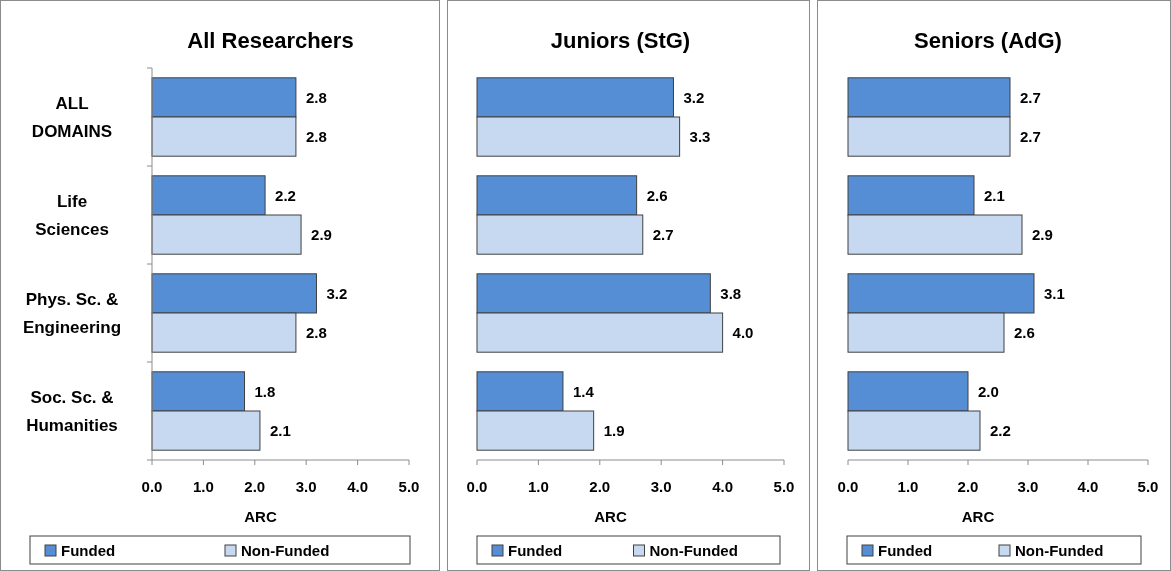 This screenshot has height=571, width=1171. I want to click on data-label: 1.4, so click(583, 391).